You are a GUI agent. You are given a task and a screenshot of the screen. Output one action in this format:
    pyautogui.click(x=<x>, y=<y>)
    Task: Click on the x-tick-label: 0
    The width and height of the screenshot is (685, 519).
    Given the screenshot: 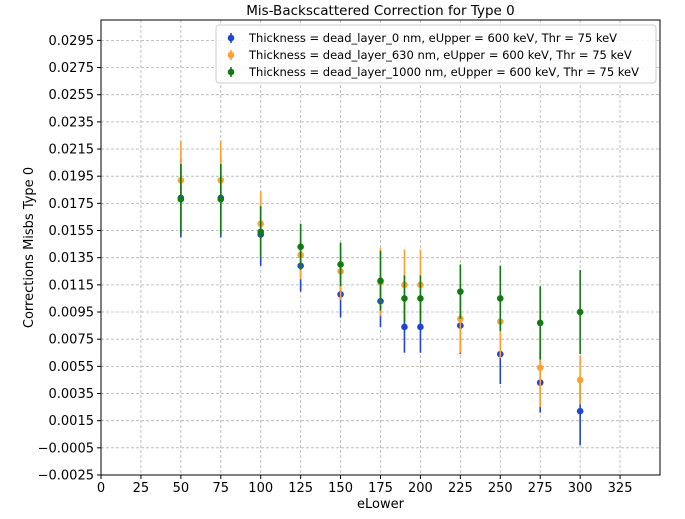 What is the action you would take?
    pyautogui.click(x=101, y=488)
    